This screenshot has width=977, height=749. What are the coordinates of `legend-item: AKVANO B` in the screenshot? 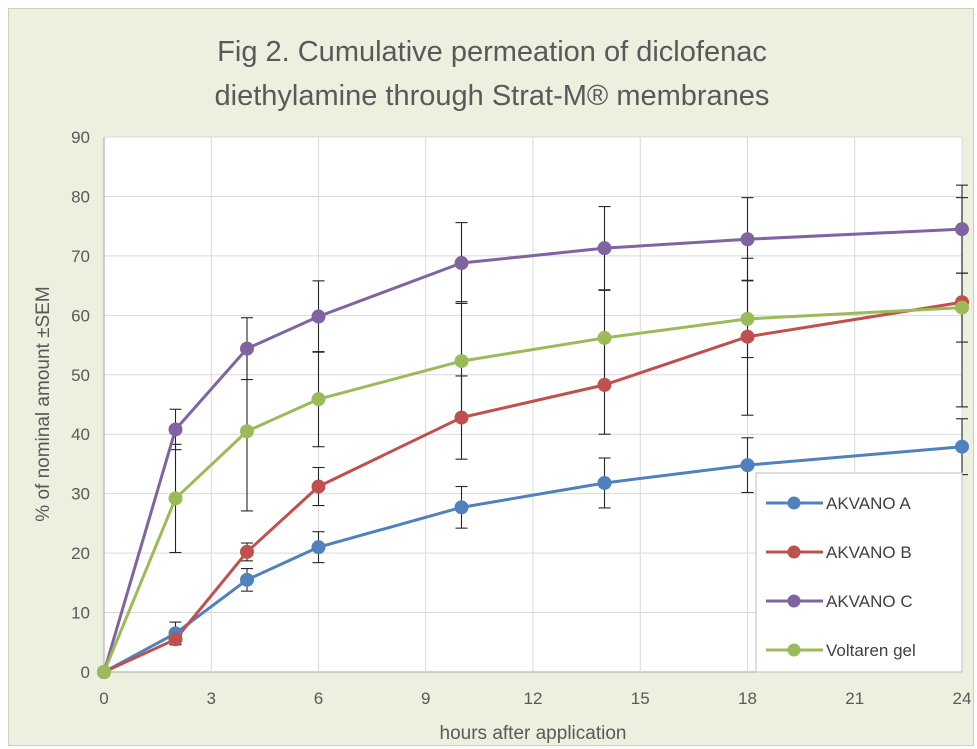 It's located at (839, 552).